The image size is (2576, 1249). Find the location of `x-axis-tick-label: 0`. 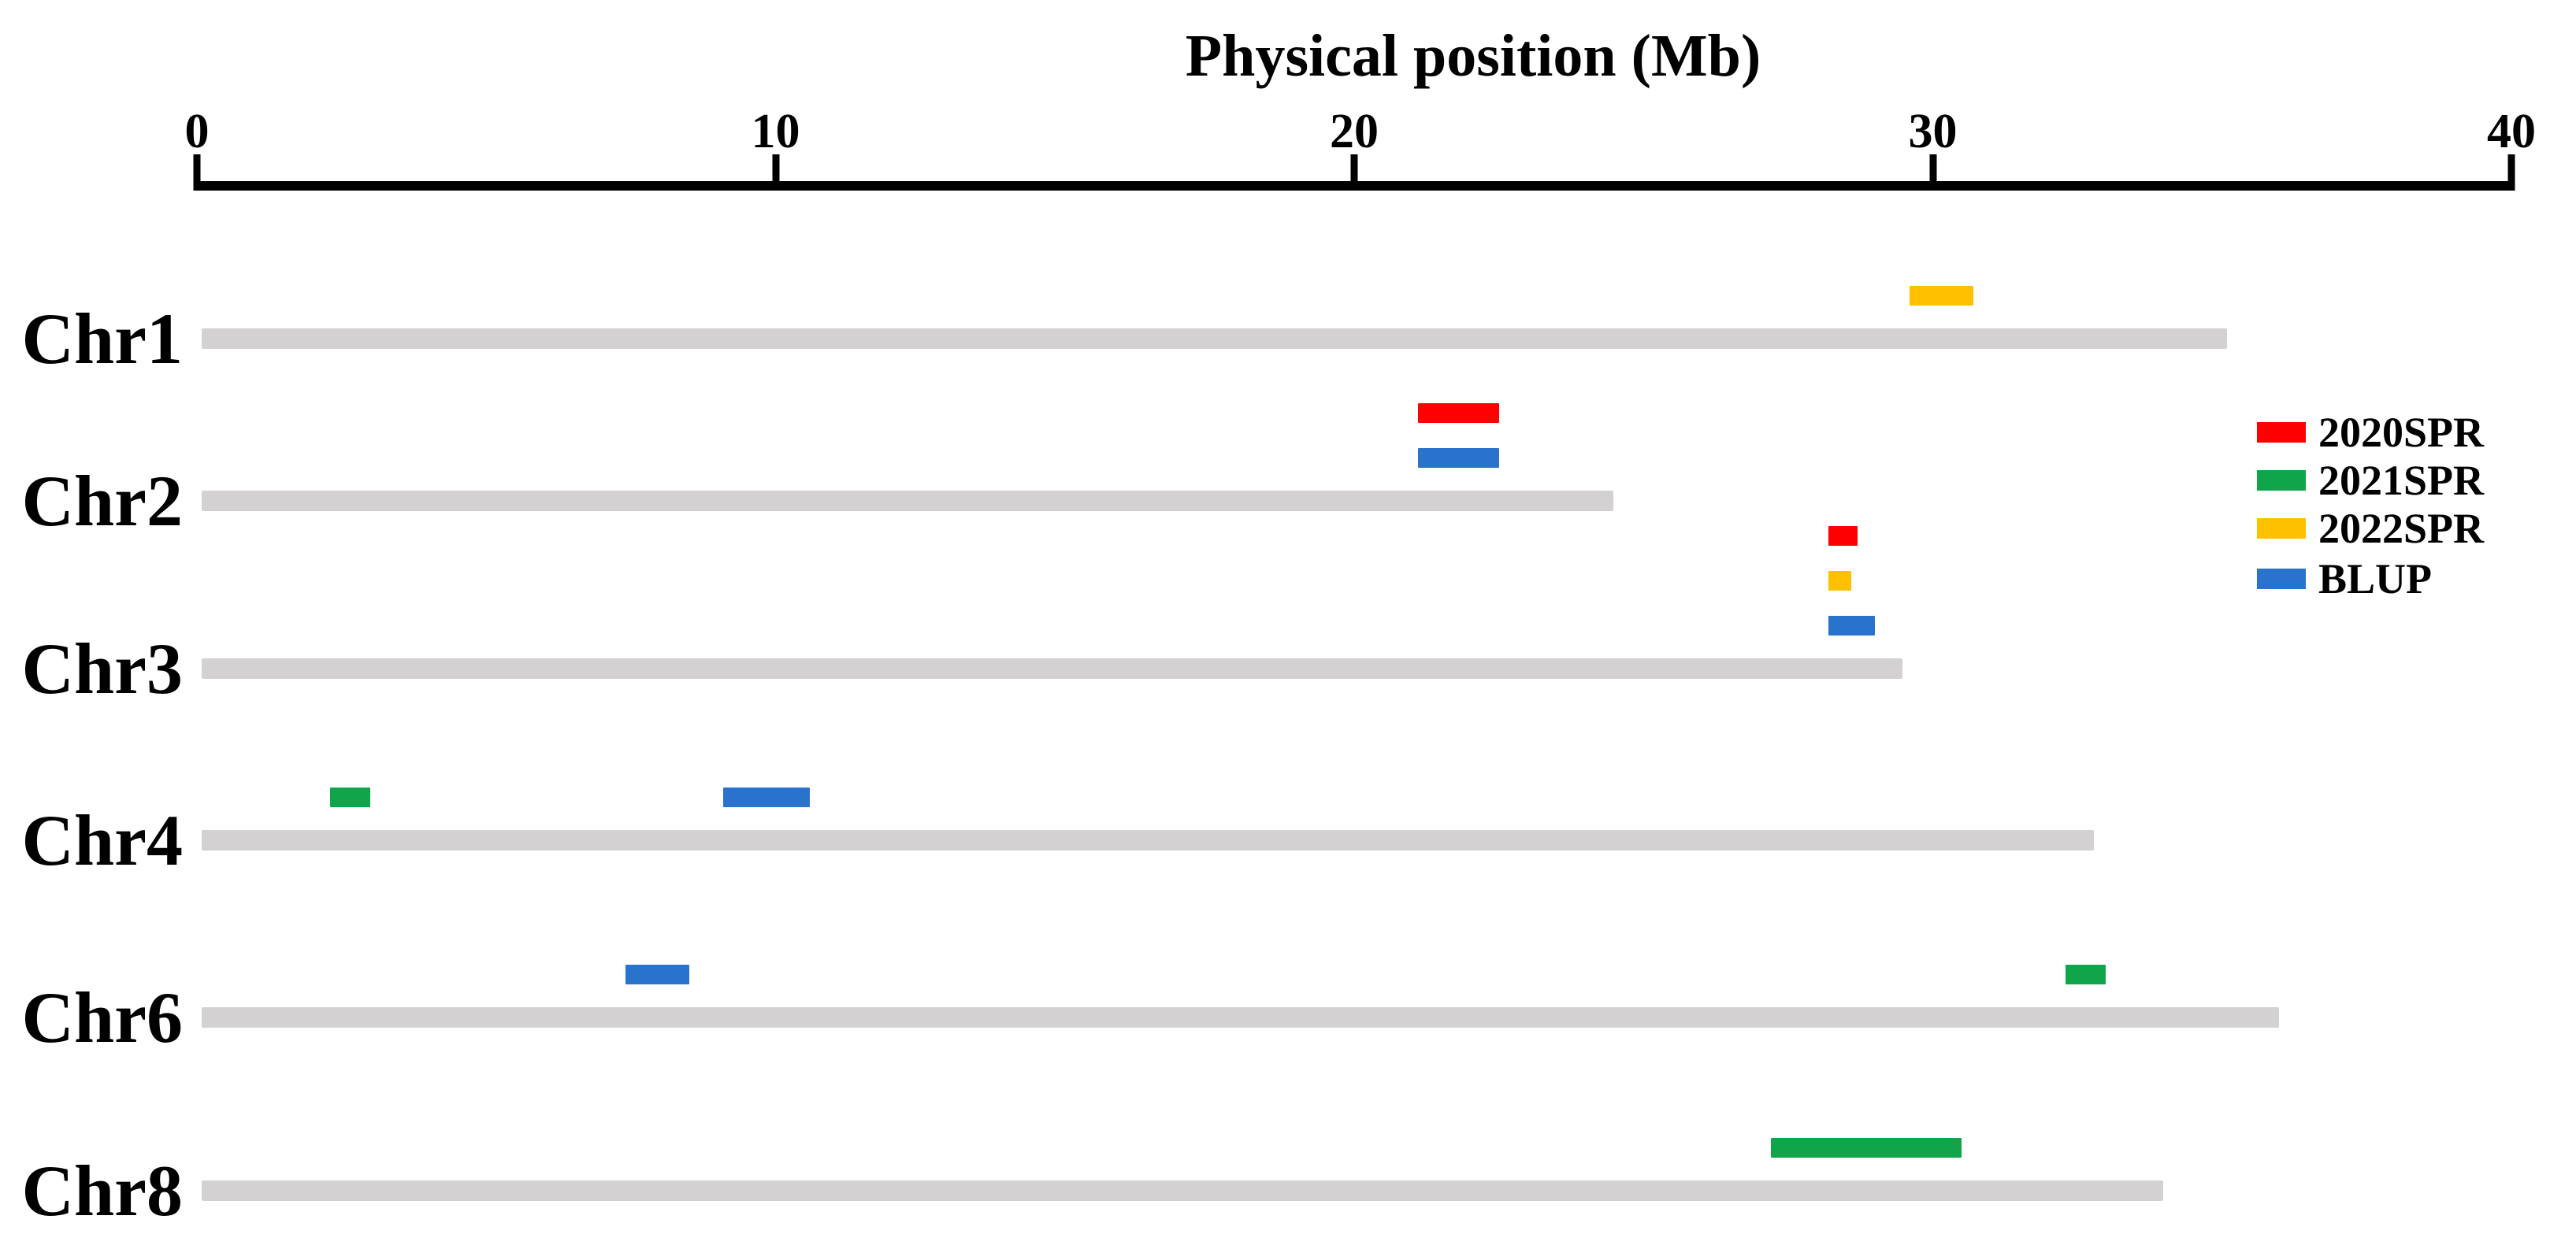

x-axis-tick-label: 0 is located at coordinates (197, 131).